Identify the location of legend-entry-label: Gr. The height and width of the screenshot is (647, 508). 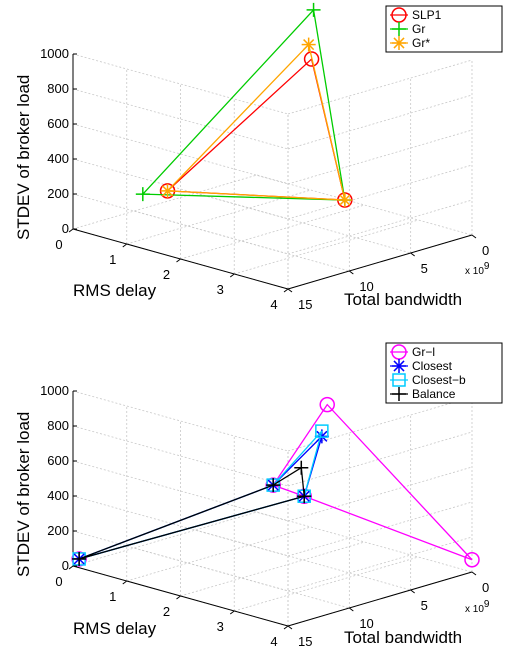
(418, 29).